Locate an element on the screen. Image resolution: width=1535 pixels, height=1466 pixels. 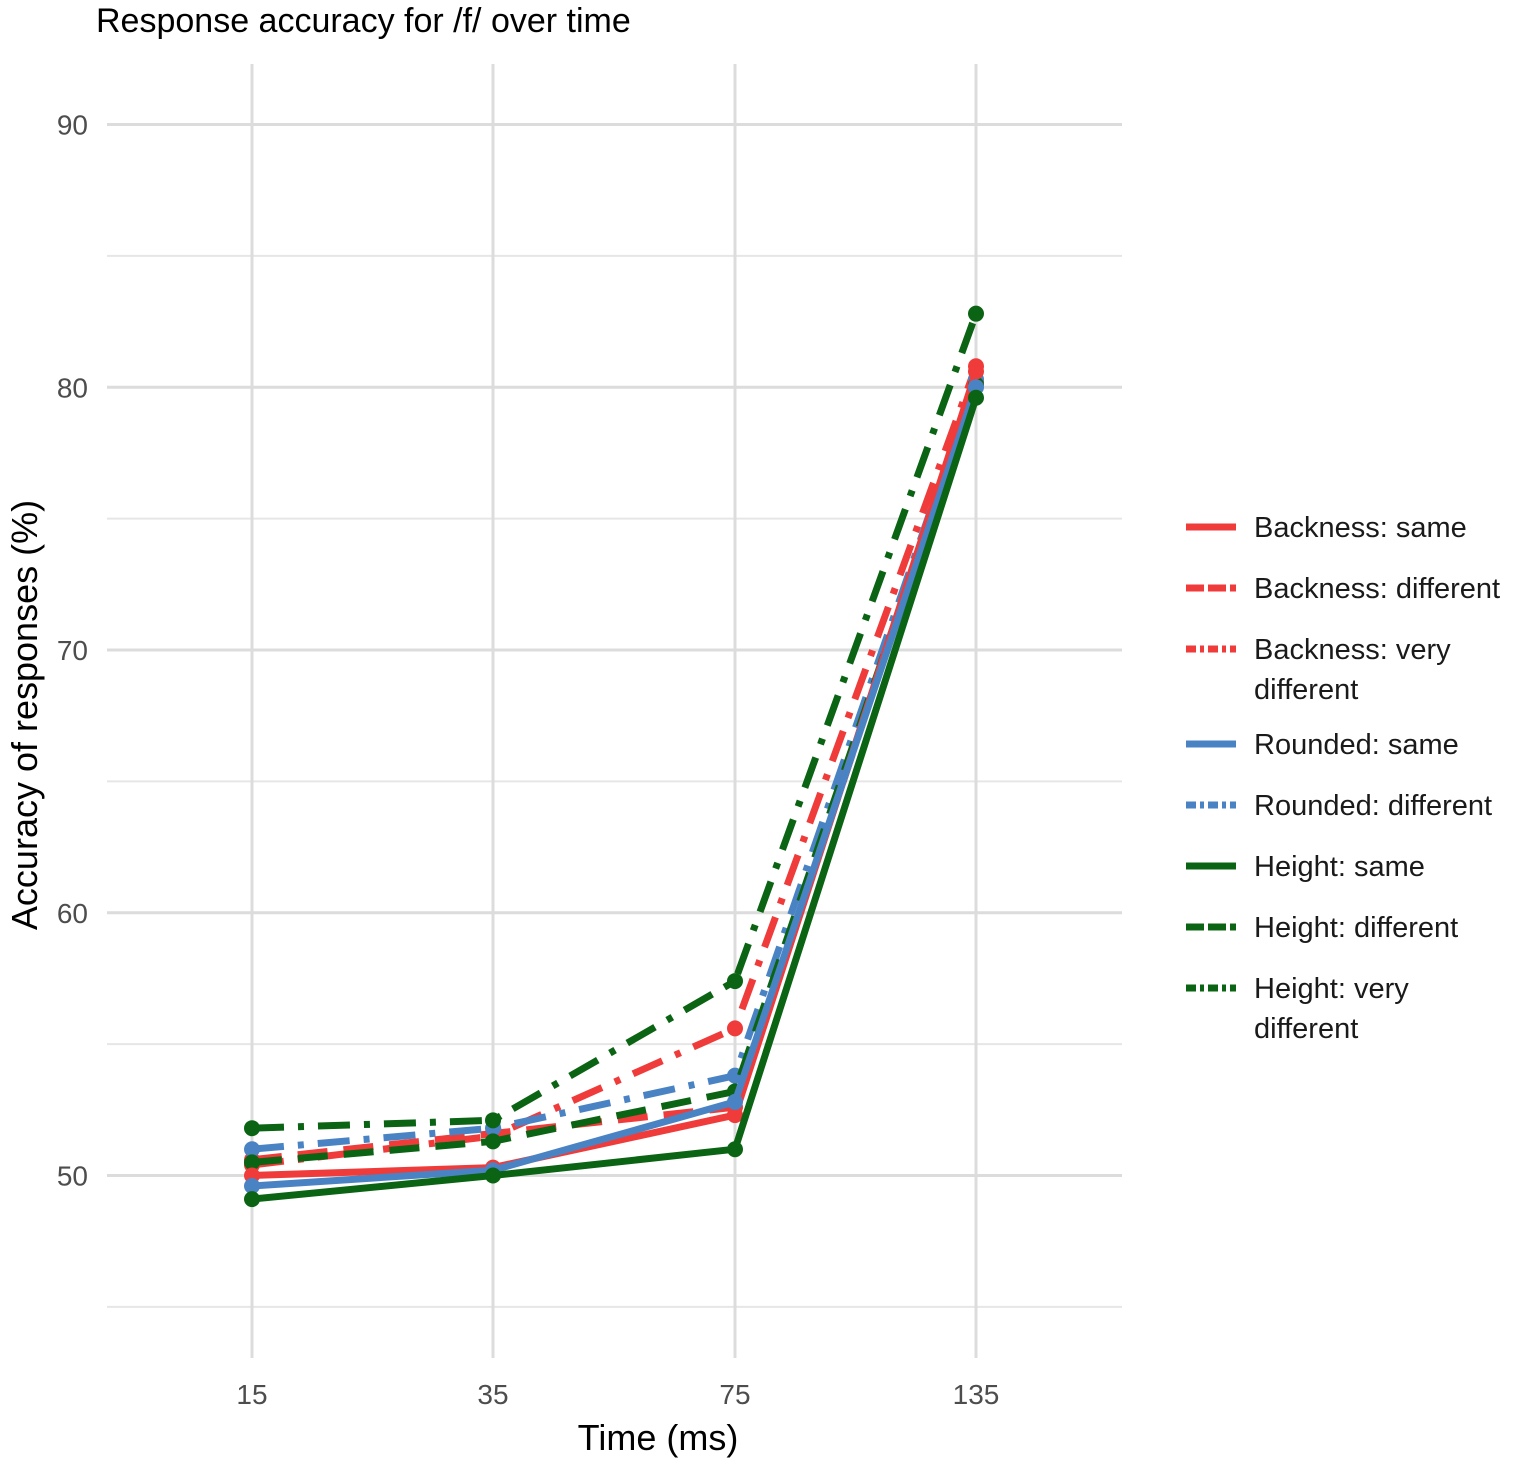
legend-label: Backness: very is located at coordinates (1352, 650).